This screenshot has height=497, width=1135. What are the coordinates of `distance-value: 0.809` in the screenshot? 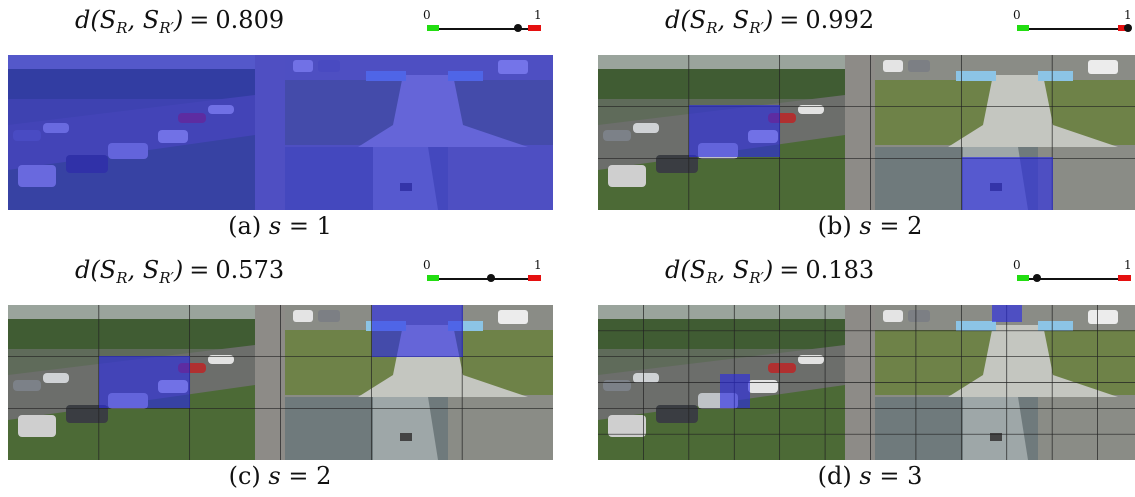 It's located at (250, 20).